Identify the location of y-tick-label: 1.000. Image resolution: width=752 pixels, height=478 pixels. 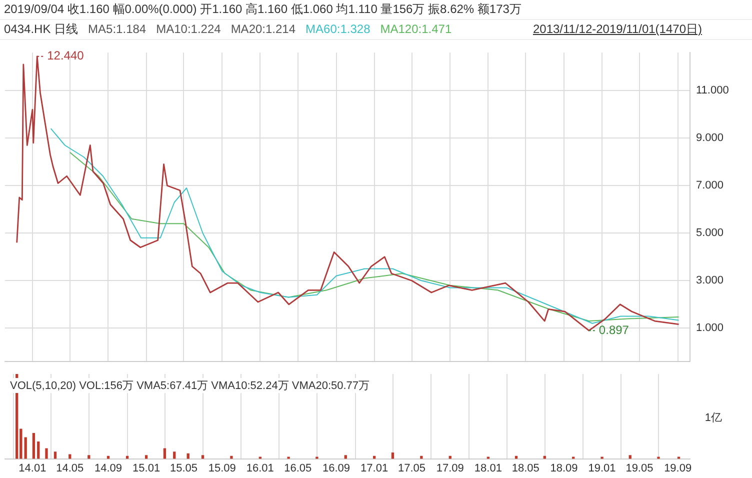
(710, 328).